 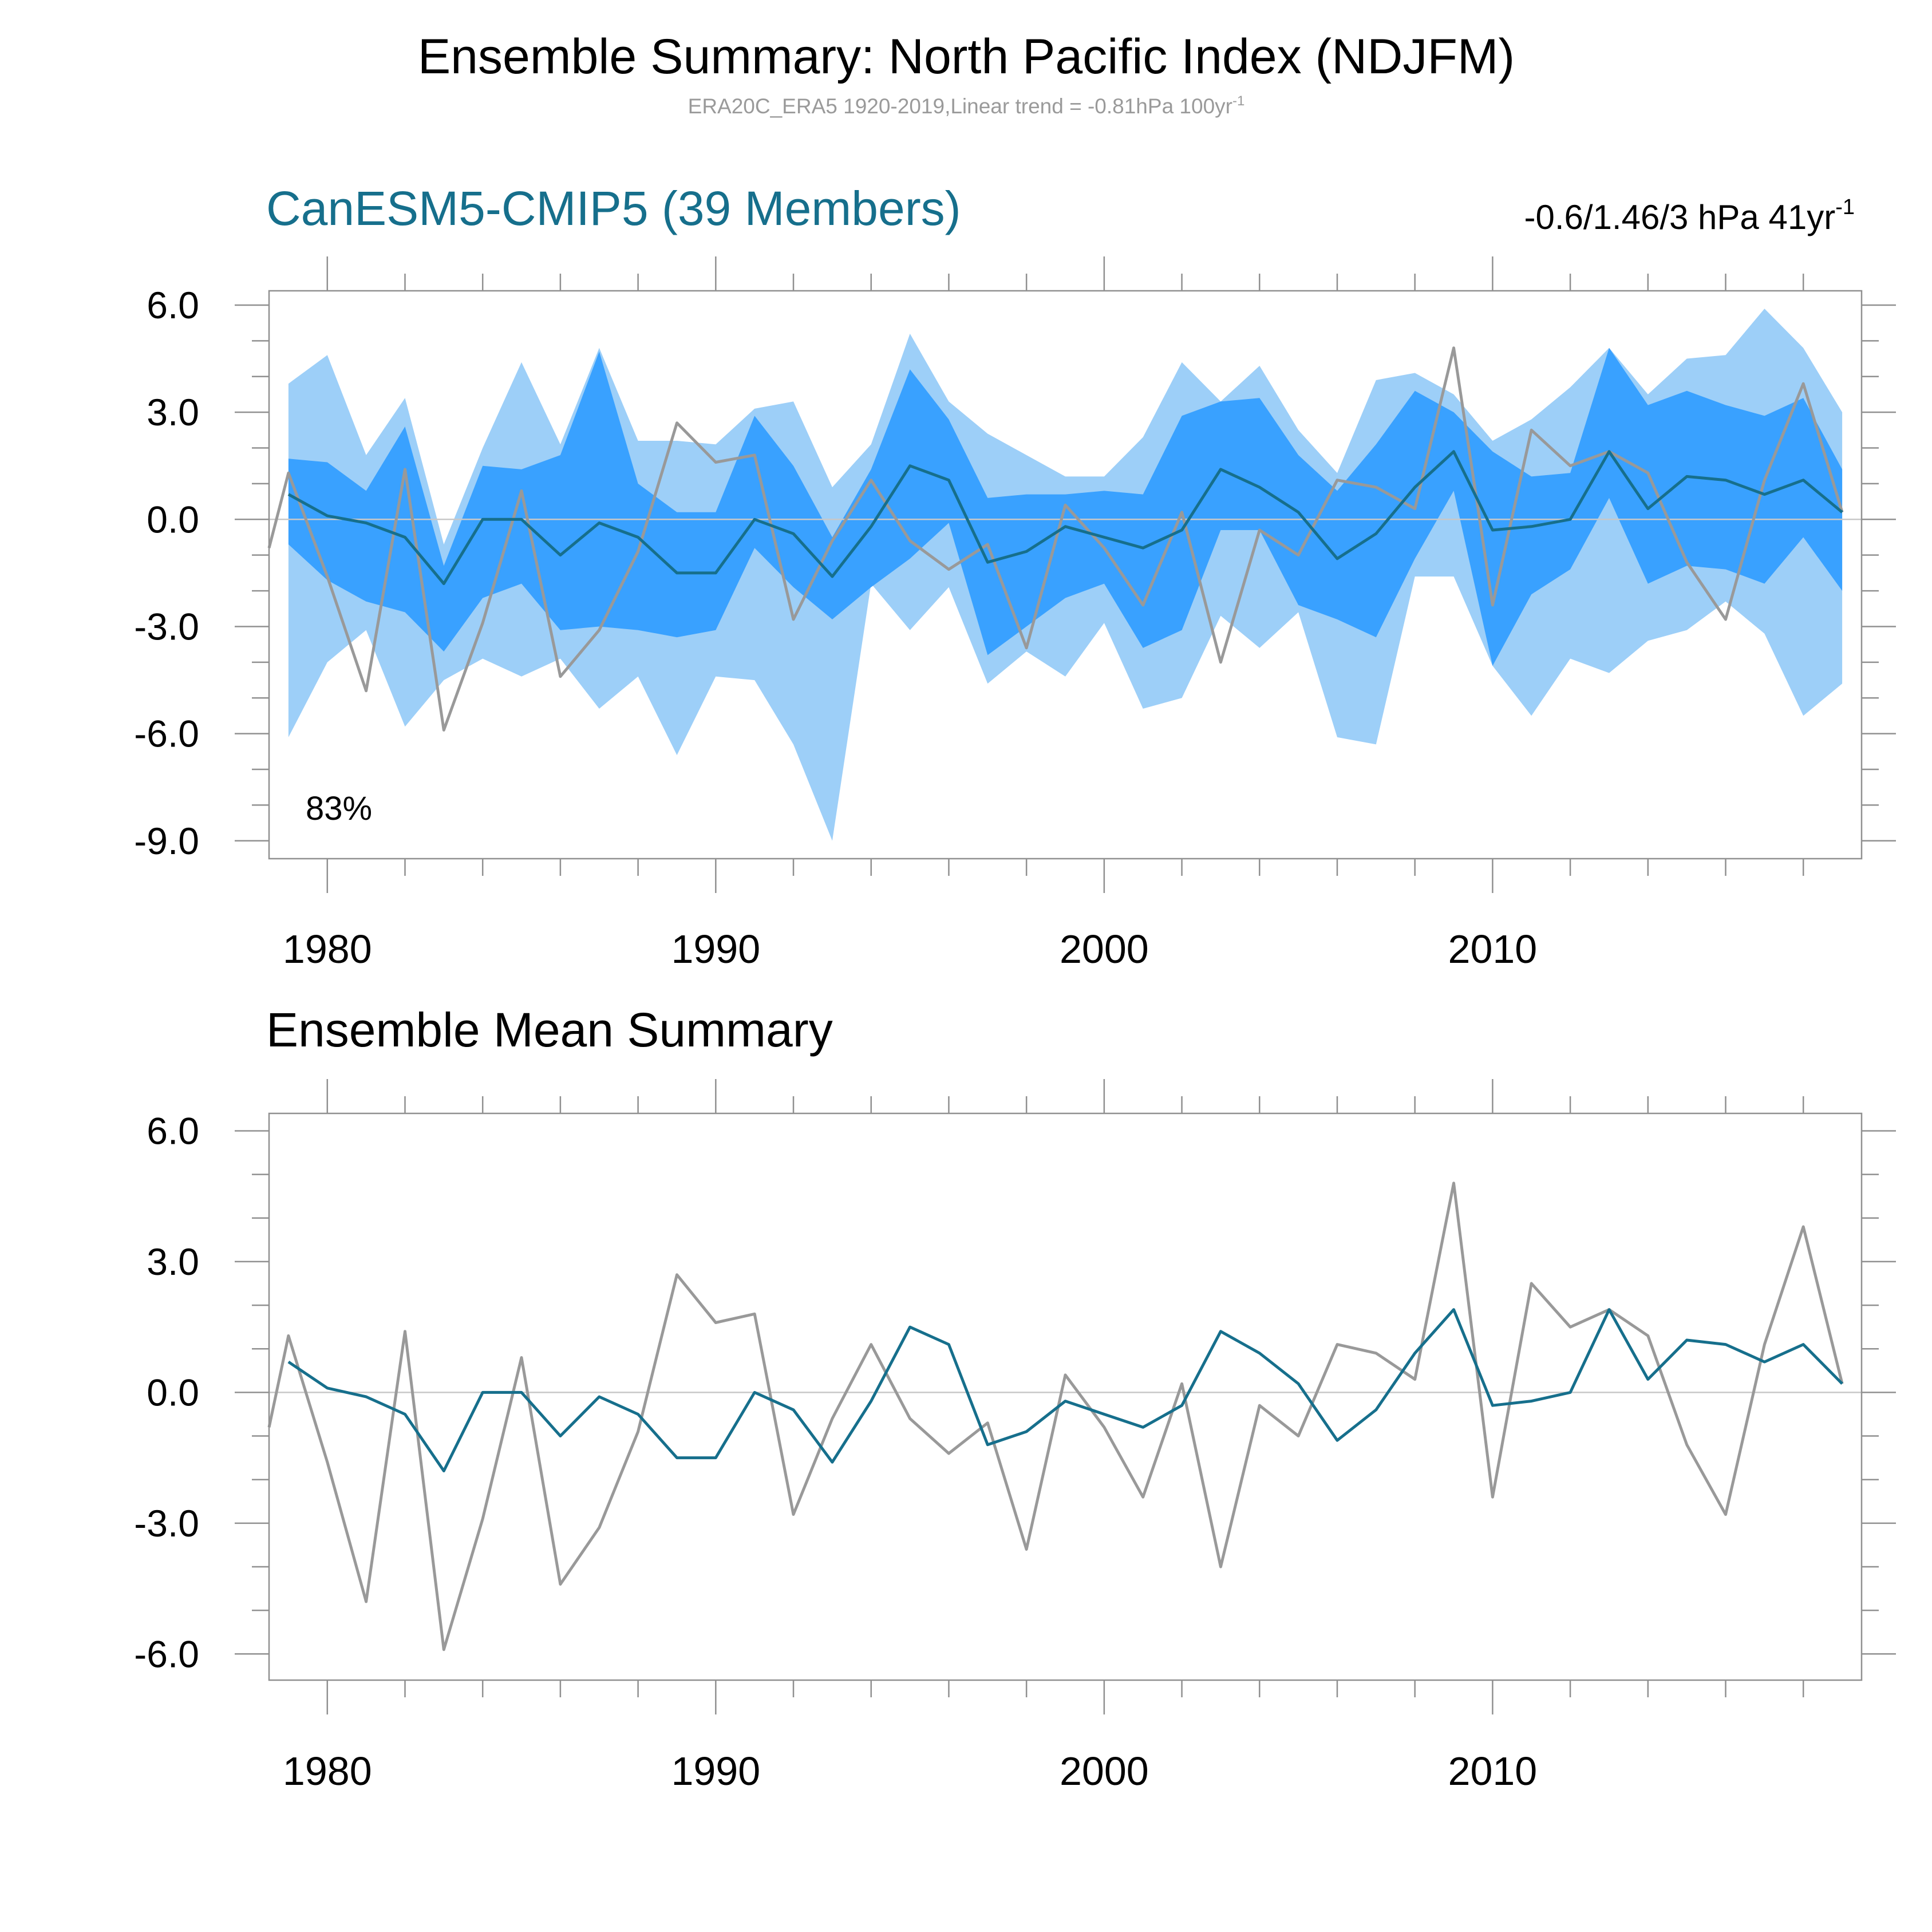 I want to click on panel2-xtick-label: 2010, so click(x=1493, y=1771).